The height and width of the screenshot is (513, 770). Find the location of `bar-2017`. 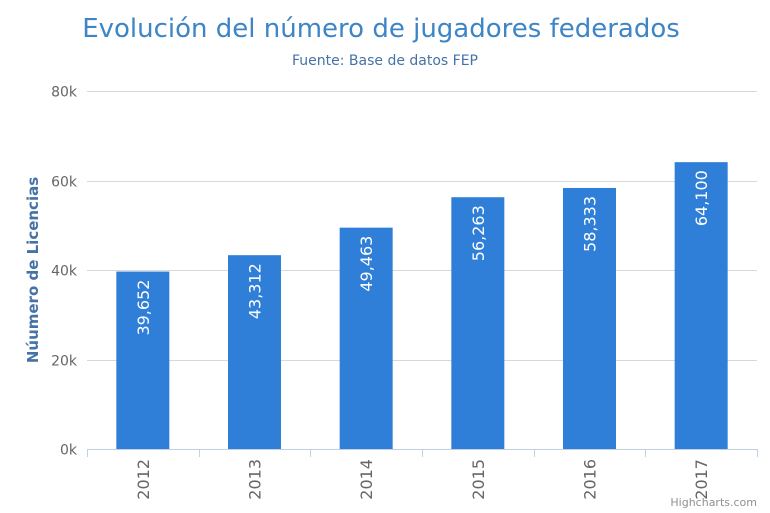

bar-2017 is located at coordinates (701, 305).